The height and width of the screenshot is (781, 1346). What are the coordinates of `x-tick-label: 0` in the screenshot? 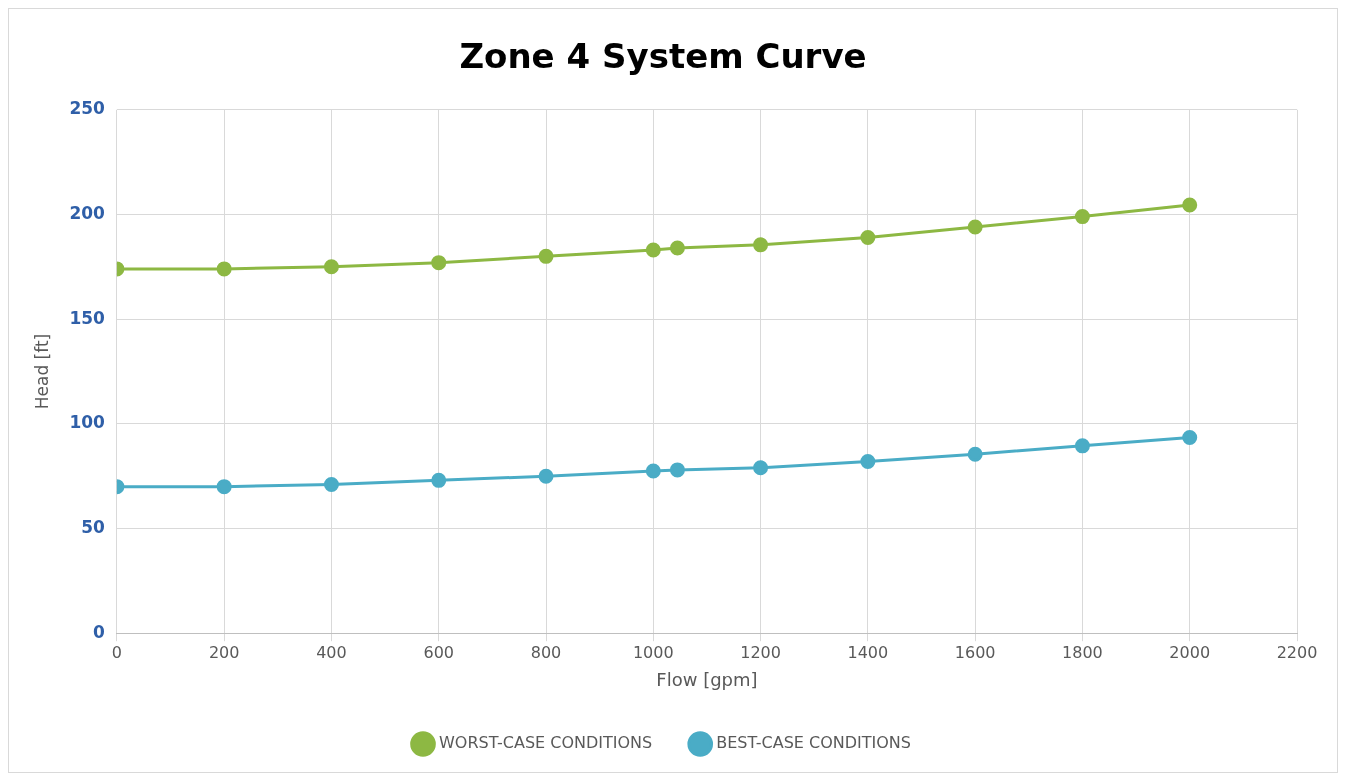 It's located at (116, 652).